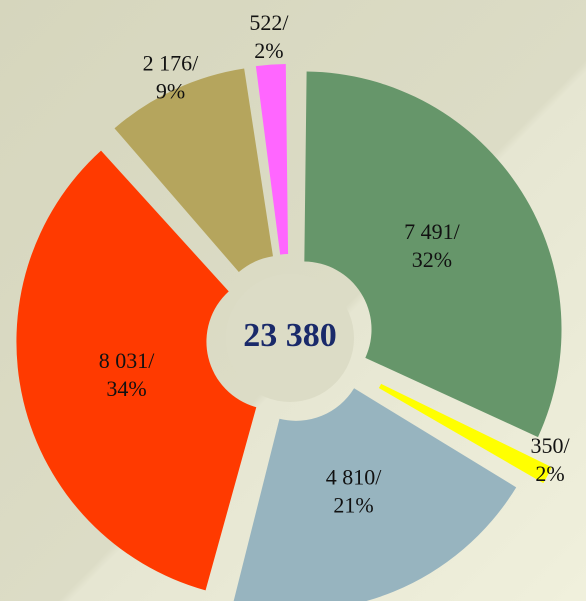  I want to click on value-label: 7 491/, so click(432, 231).